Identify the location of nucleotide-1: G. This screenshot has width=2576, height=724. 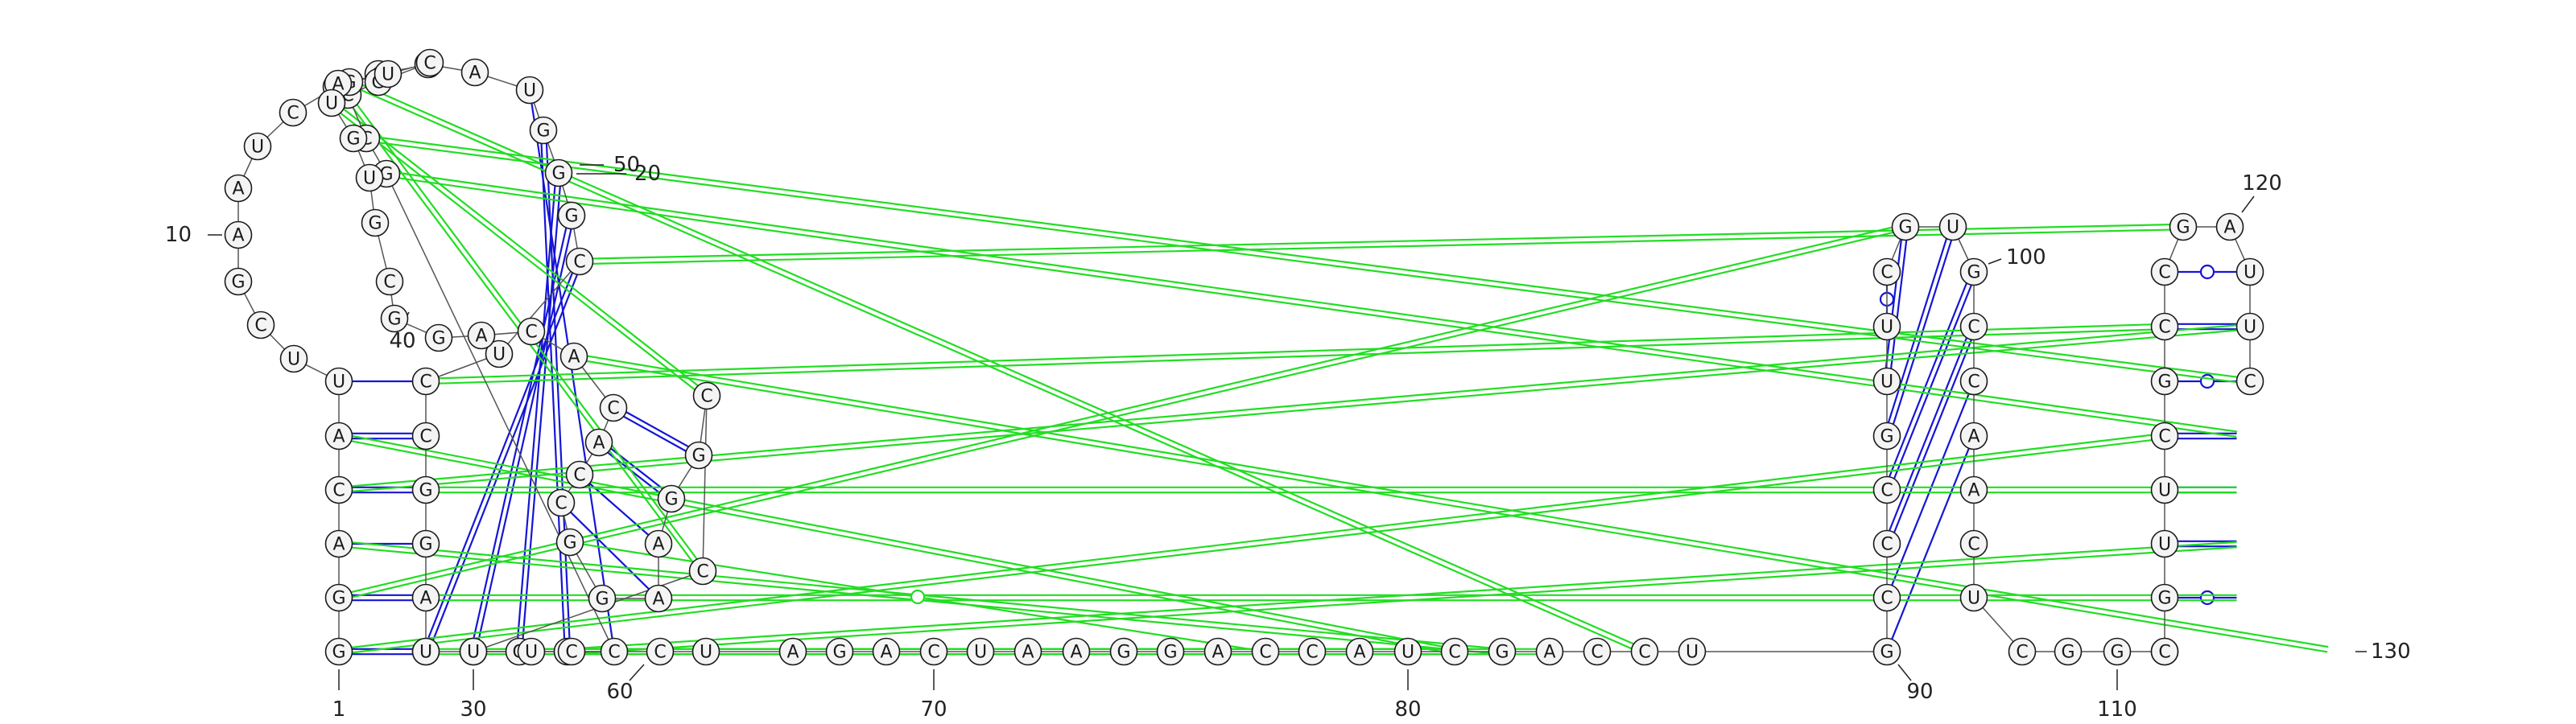
(338, 651).